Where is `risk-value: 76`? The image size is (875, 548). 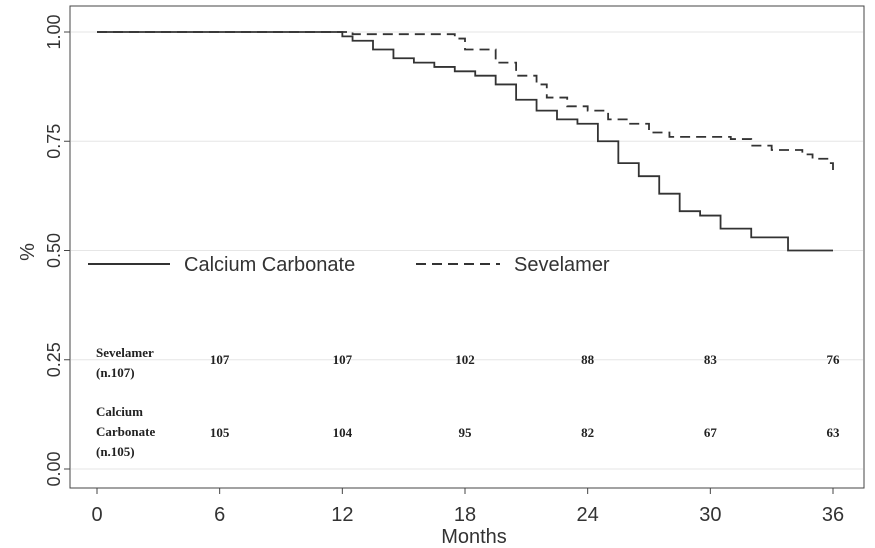
risk-value: 76 is located at coordinates (834, 359).